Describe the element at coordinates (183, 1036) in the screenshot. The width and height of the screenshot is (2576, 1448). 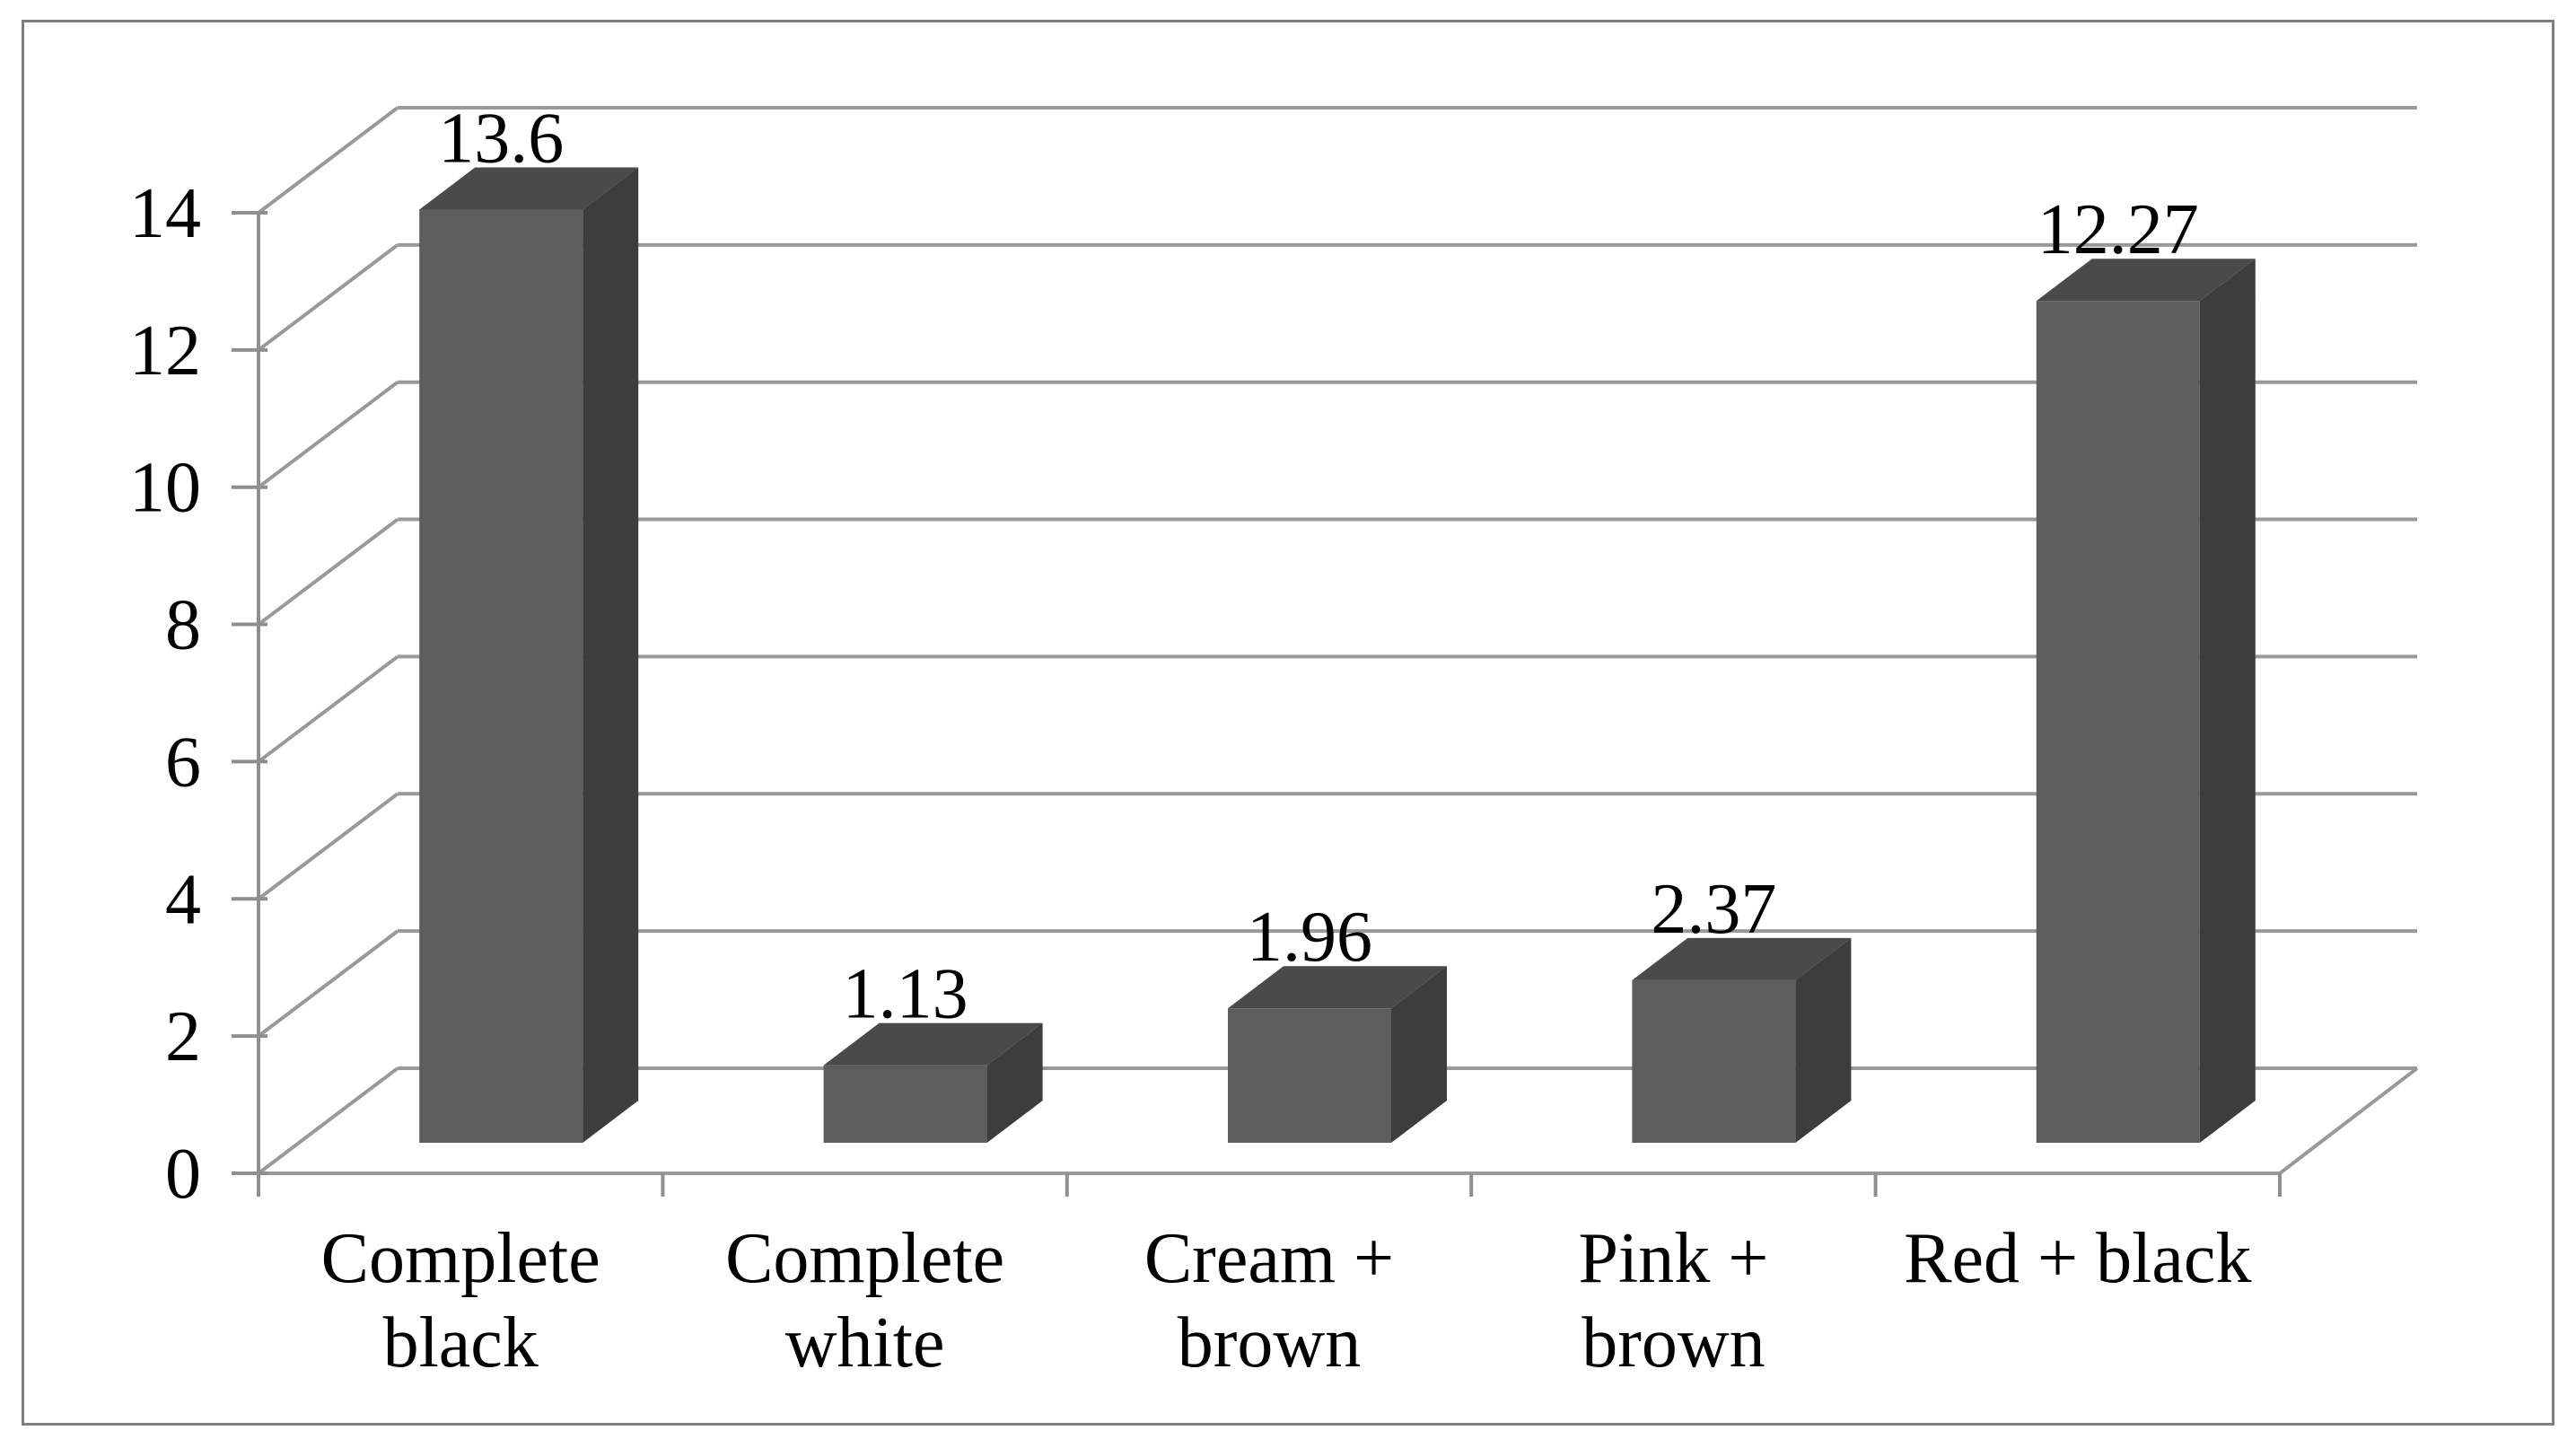
I see `y-axis-tick-label: 2` at that location.